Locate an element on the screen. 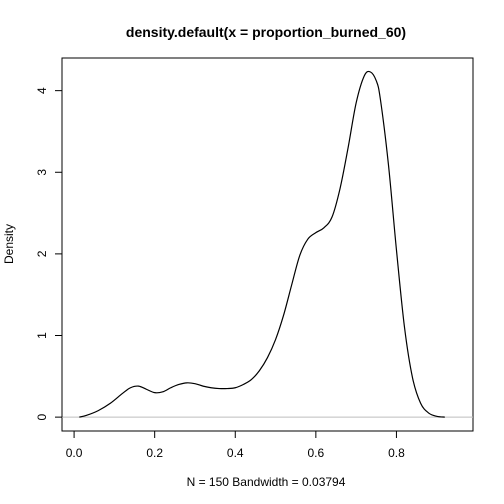  x-axis: 0.0 0.2 0.4 0.6 0.8 is located at coordinates (235, 445).